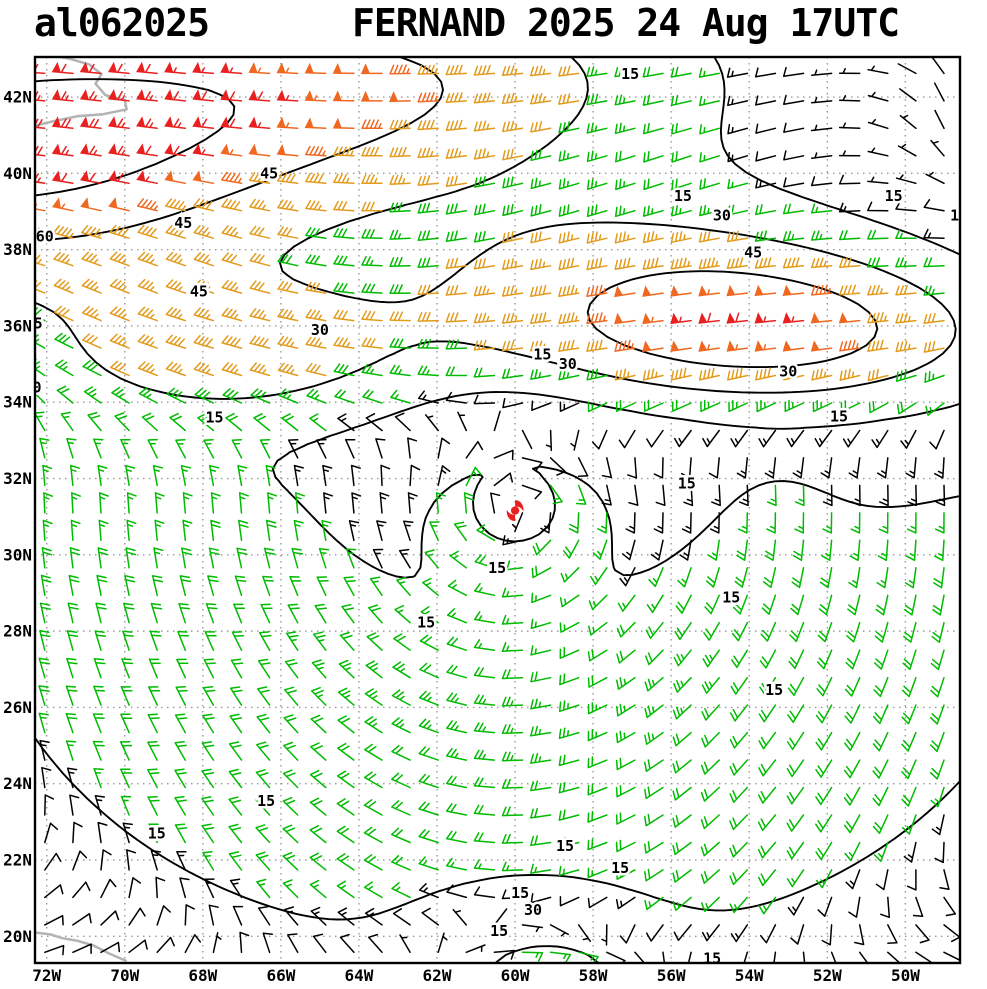 Image resolution: width=987 pixels, height=989 pixels. What do you see at coordinates (671, 975) in the screenshot?
I see `lon-tick-label: 56W` at bounding box center [671, 975].